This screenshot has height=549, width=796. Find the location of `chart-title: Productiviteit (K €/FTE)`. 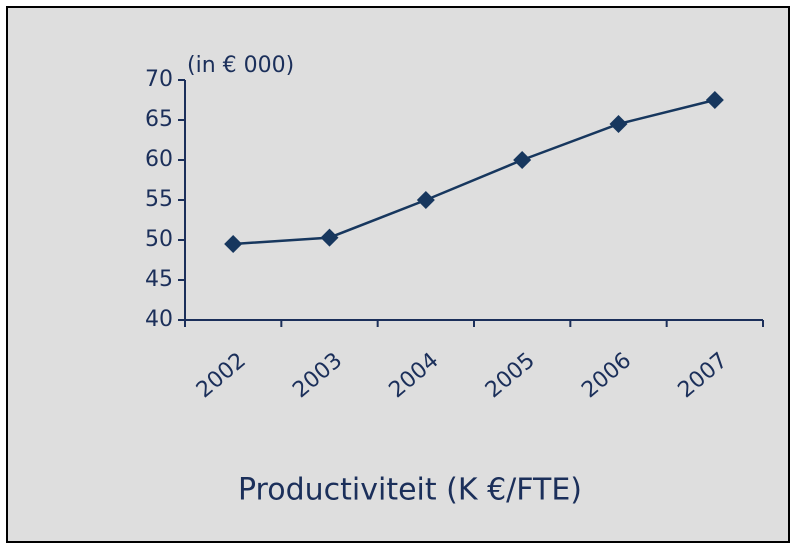

chart-title: Productiviteit (K €/FTE) is located at coordinates (410, 490).